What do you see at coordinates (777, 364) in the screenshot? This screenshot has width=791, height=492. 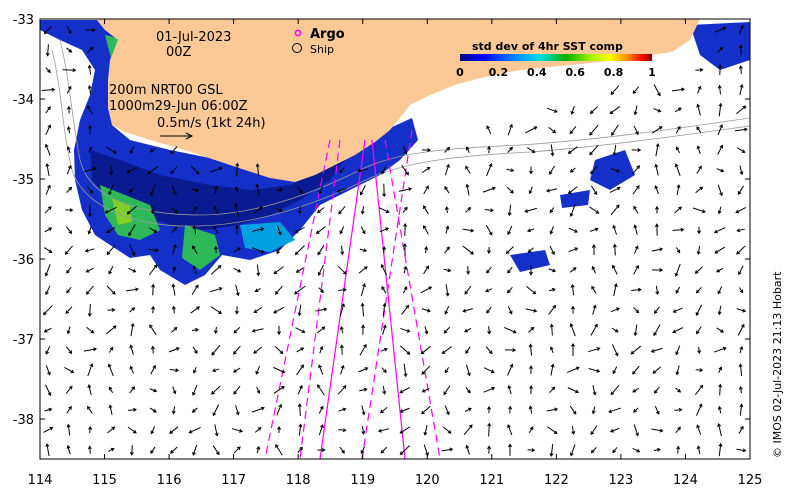 I see `credit-label: © IMOS 02-Jul-2023 21:13 Hobart` at bounding box center [777, 364].